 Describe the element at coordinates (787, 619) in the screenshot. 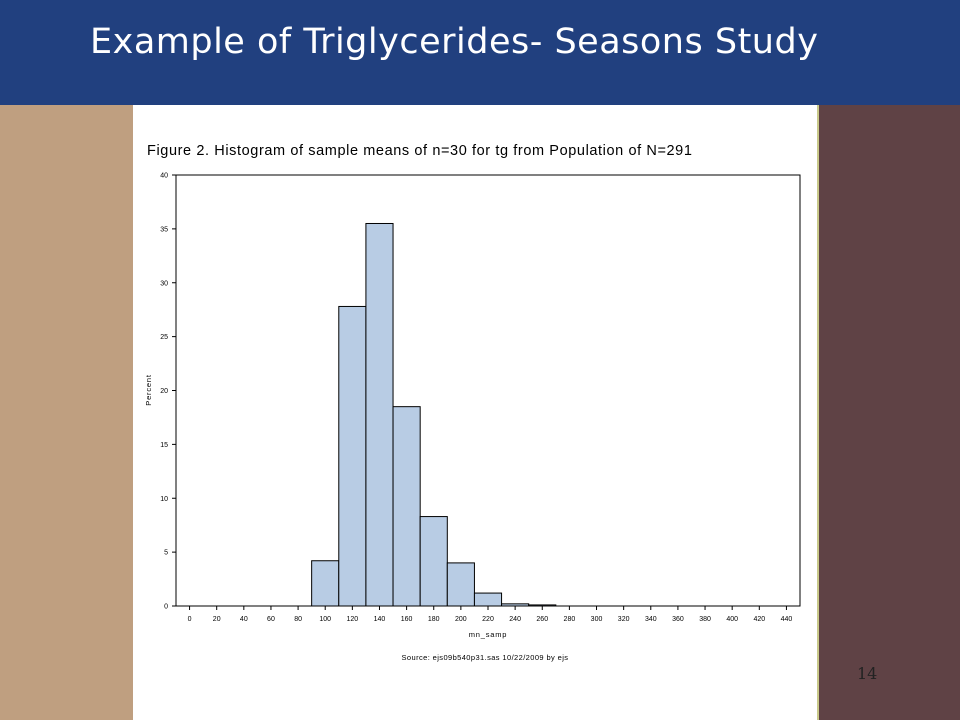

I see `x-tick-label: 440` at that location.